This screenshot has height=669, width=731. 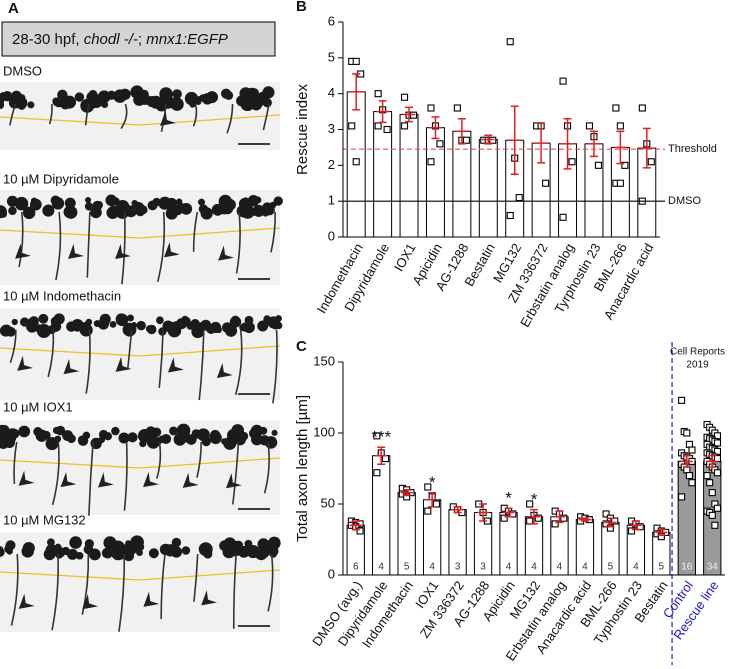 I want to click on y-axis-label: Rescue index, so click(x=302, y=129).